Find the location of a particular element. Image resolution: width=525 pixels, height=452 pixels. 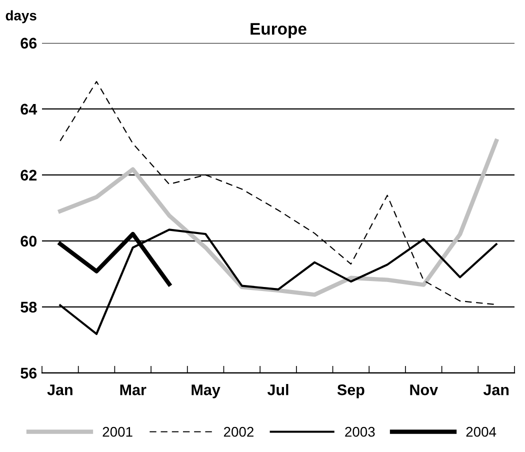

legend-label: 2003 is located at coordinates (360, 431).